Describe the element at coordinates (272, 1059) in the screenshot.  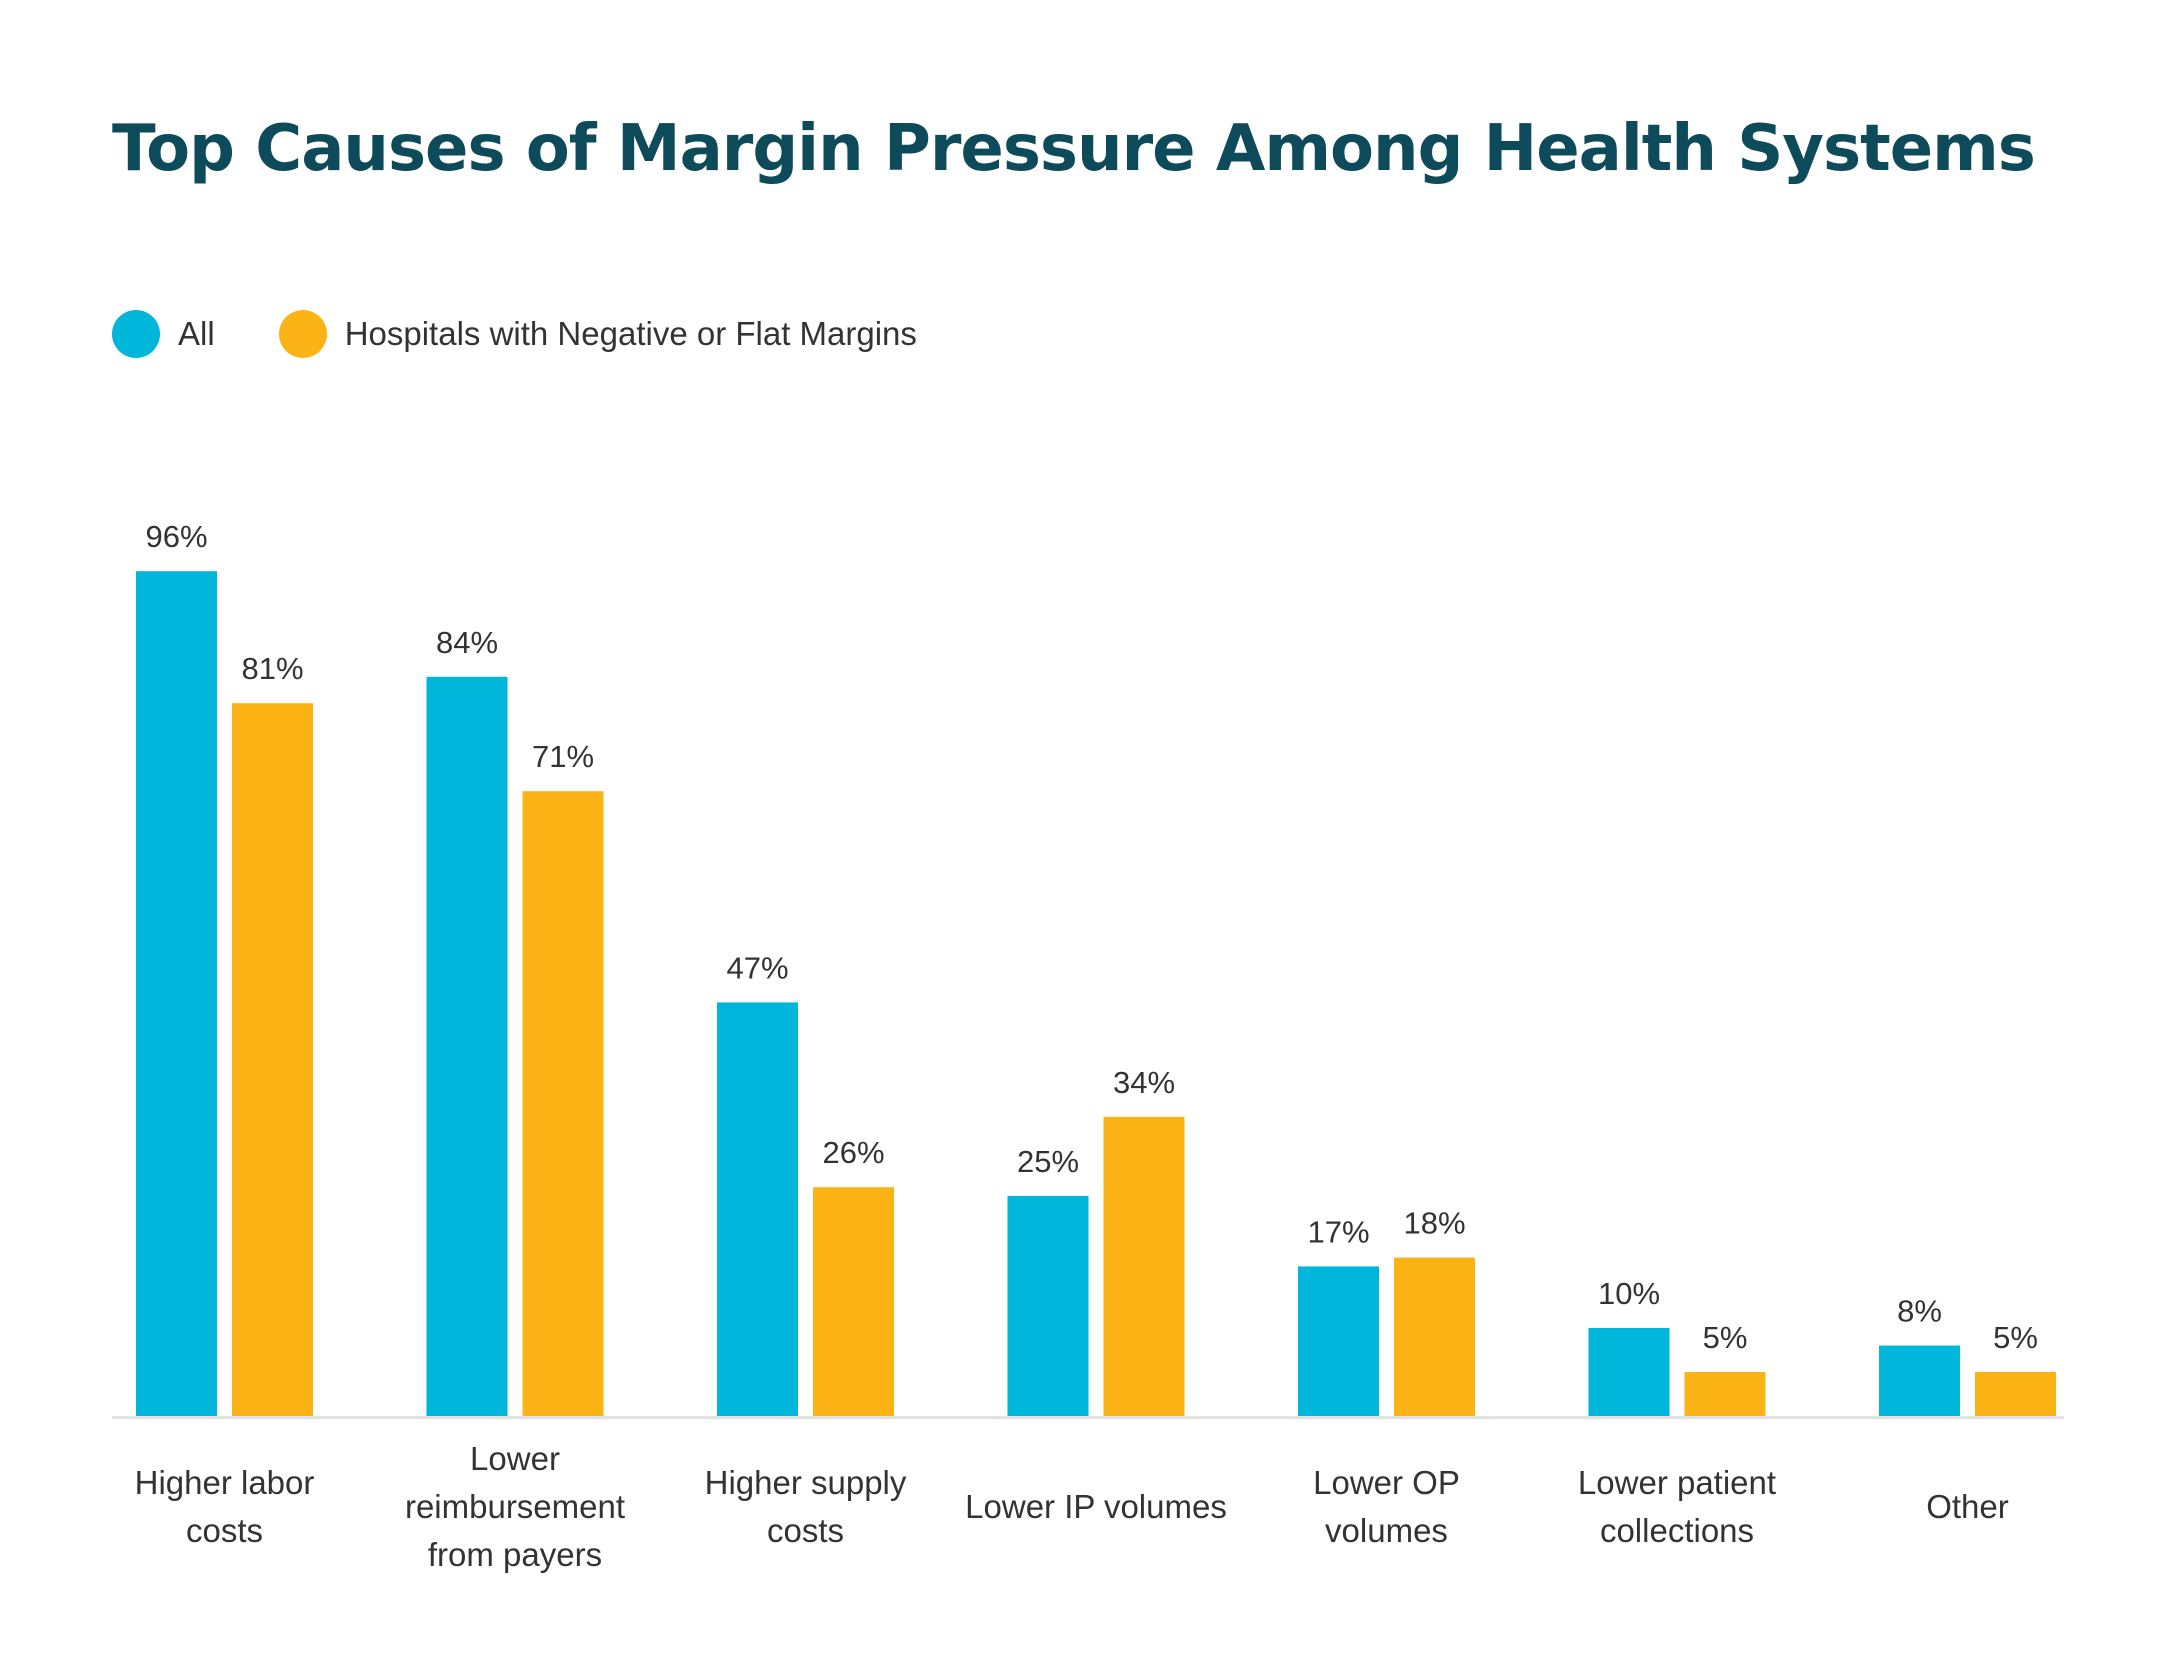
I see `bar-negative-flat-higher-labor-costs` at that location.